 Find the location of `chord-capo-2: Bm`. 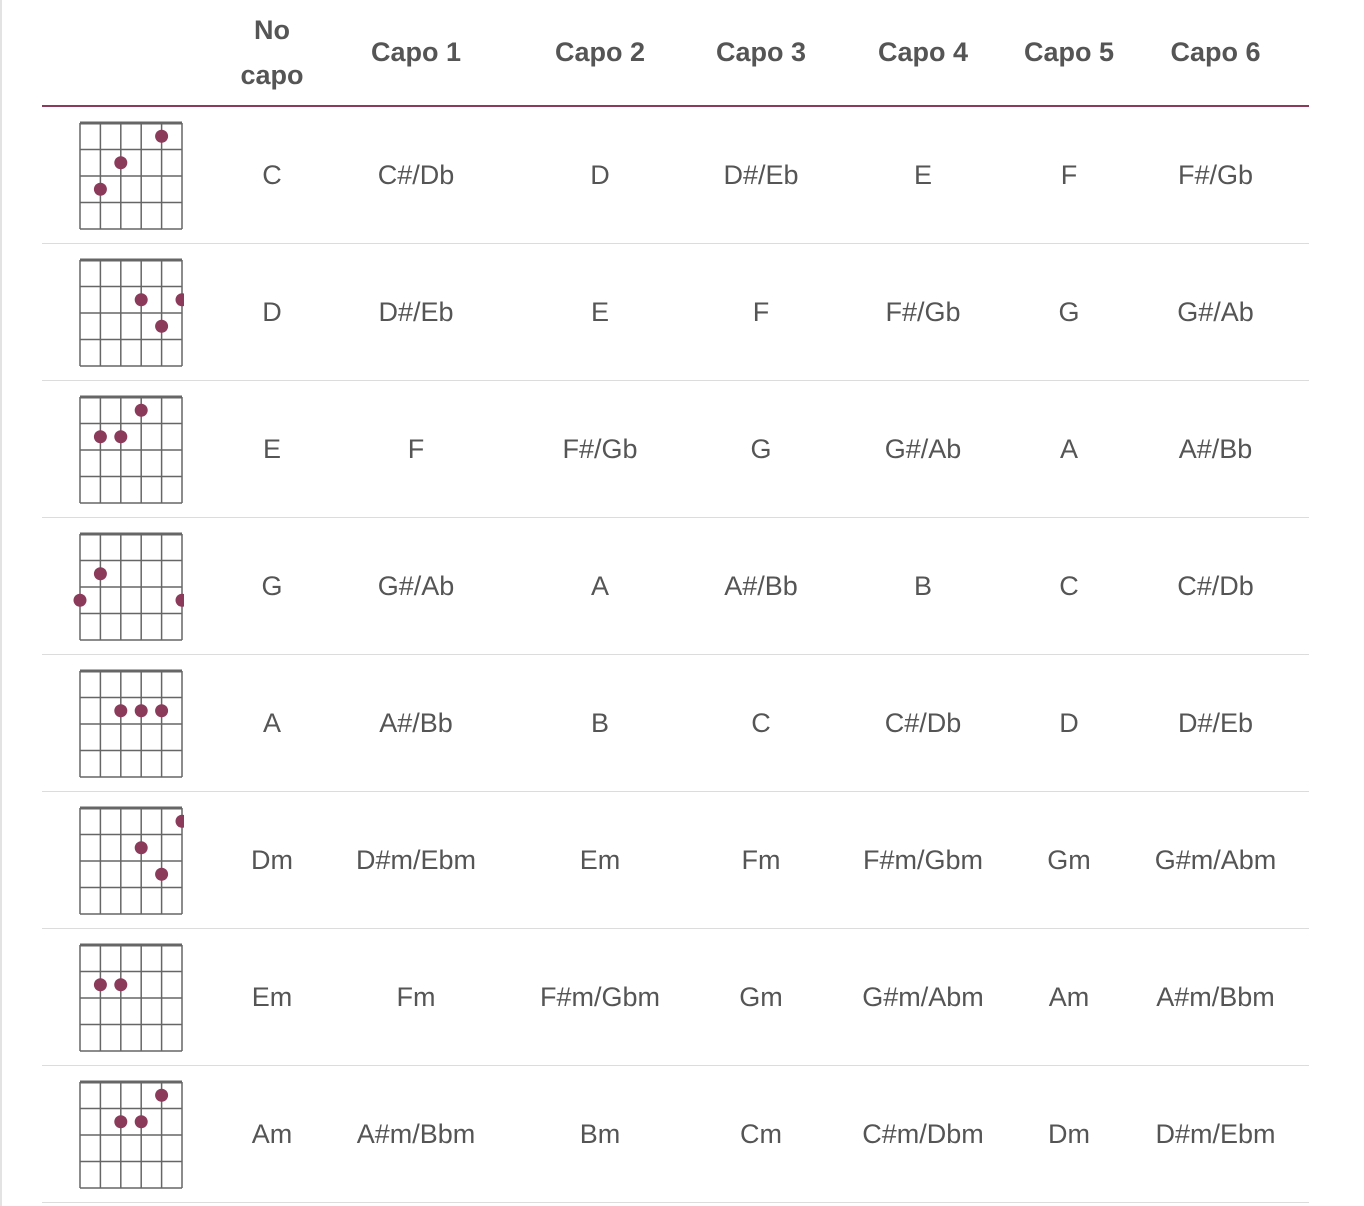

chord-capo-2: Bm is located at coordinates (600, 1134).